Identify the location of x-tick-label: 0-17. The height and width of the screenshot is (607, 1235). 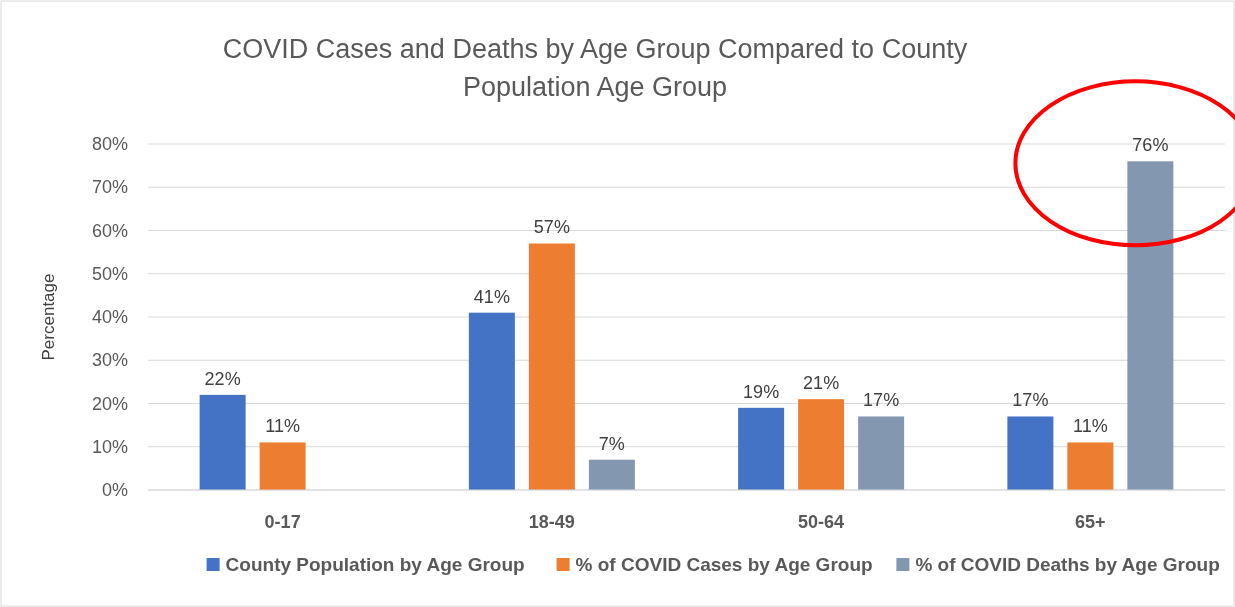
(282, 522).